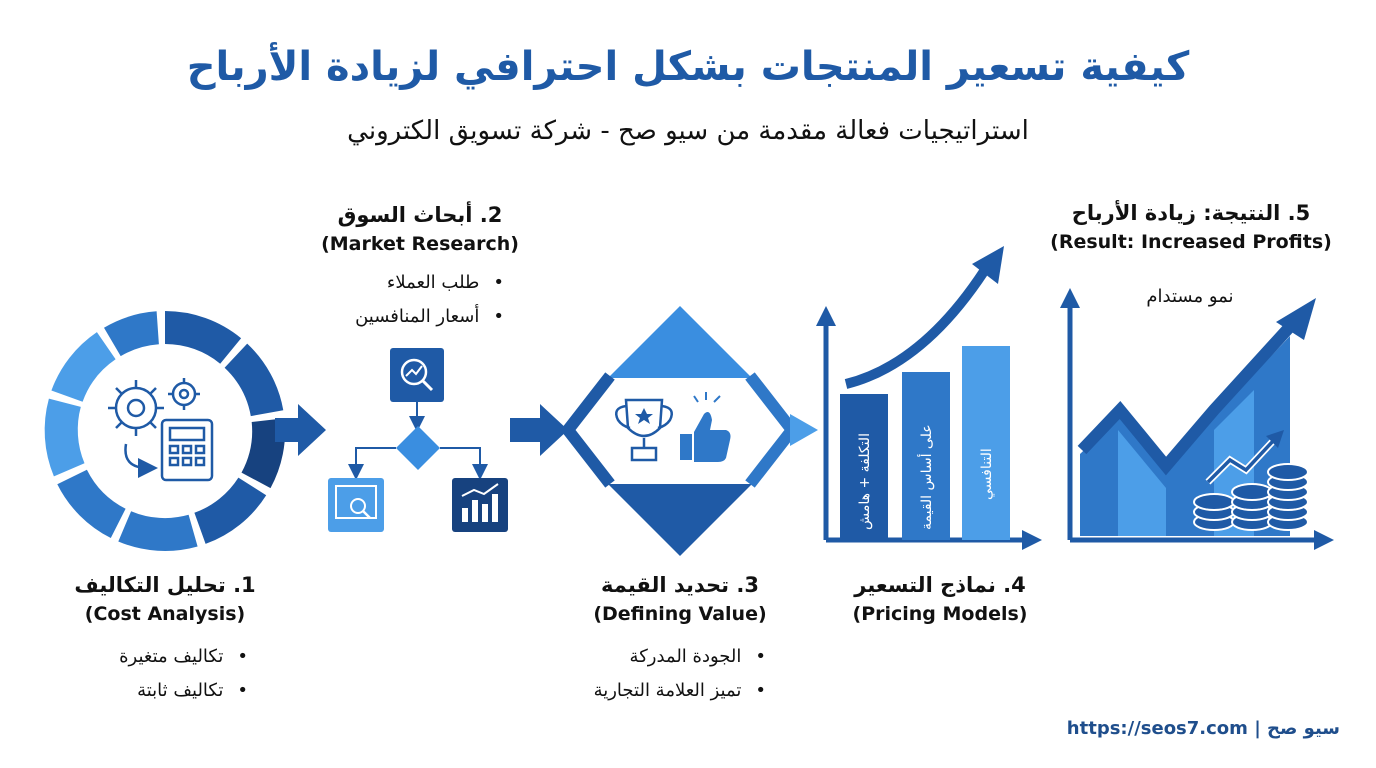 Image resolution: width=1376 pixels, height=768 pixels. I want to click on pricing-models-chart, so click(929, 398).